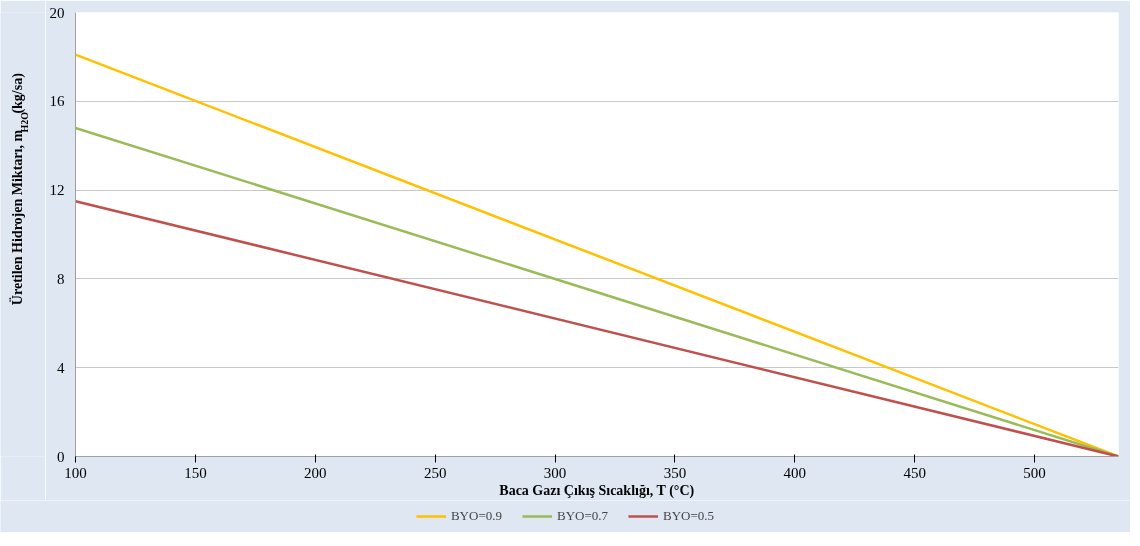 The width and height of the screenshot is (1140, 546). I want to click on x-tick-label: 350, so click(675, 472).